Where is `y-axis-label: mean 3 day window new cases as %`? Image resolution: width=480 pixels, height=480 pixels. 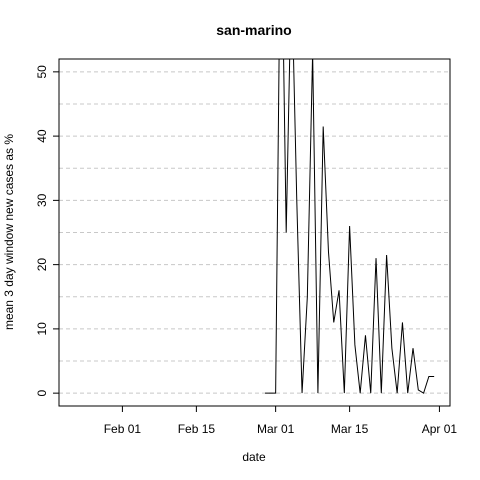 y-axis-label: mean 3 day window new cases as % is located at coordinates (9, 232).